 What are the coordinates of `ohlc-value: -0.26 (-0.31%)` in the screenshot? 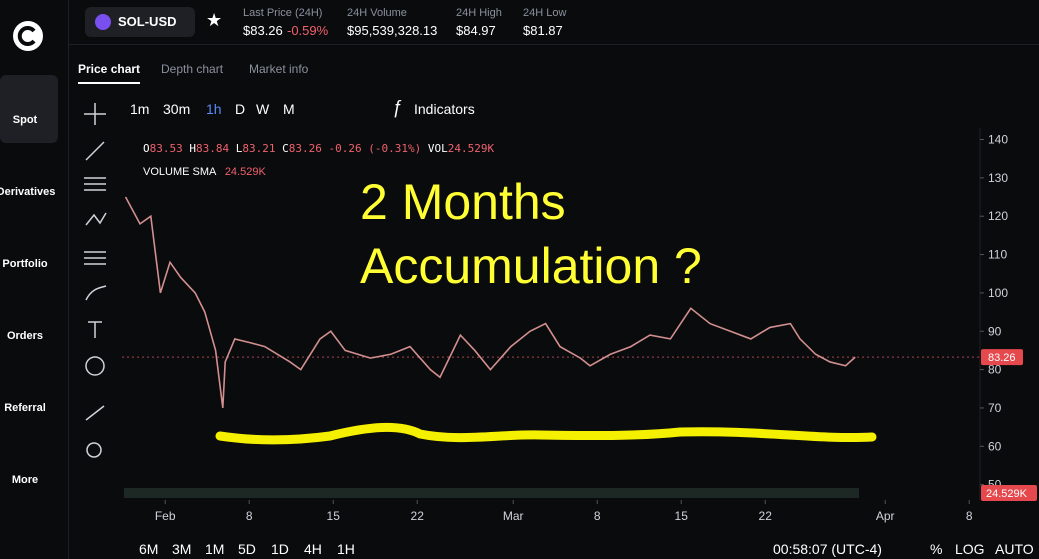 It's located at (375, 148).